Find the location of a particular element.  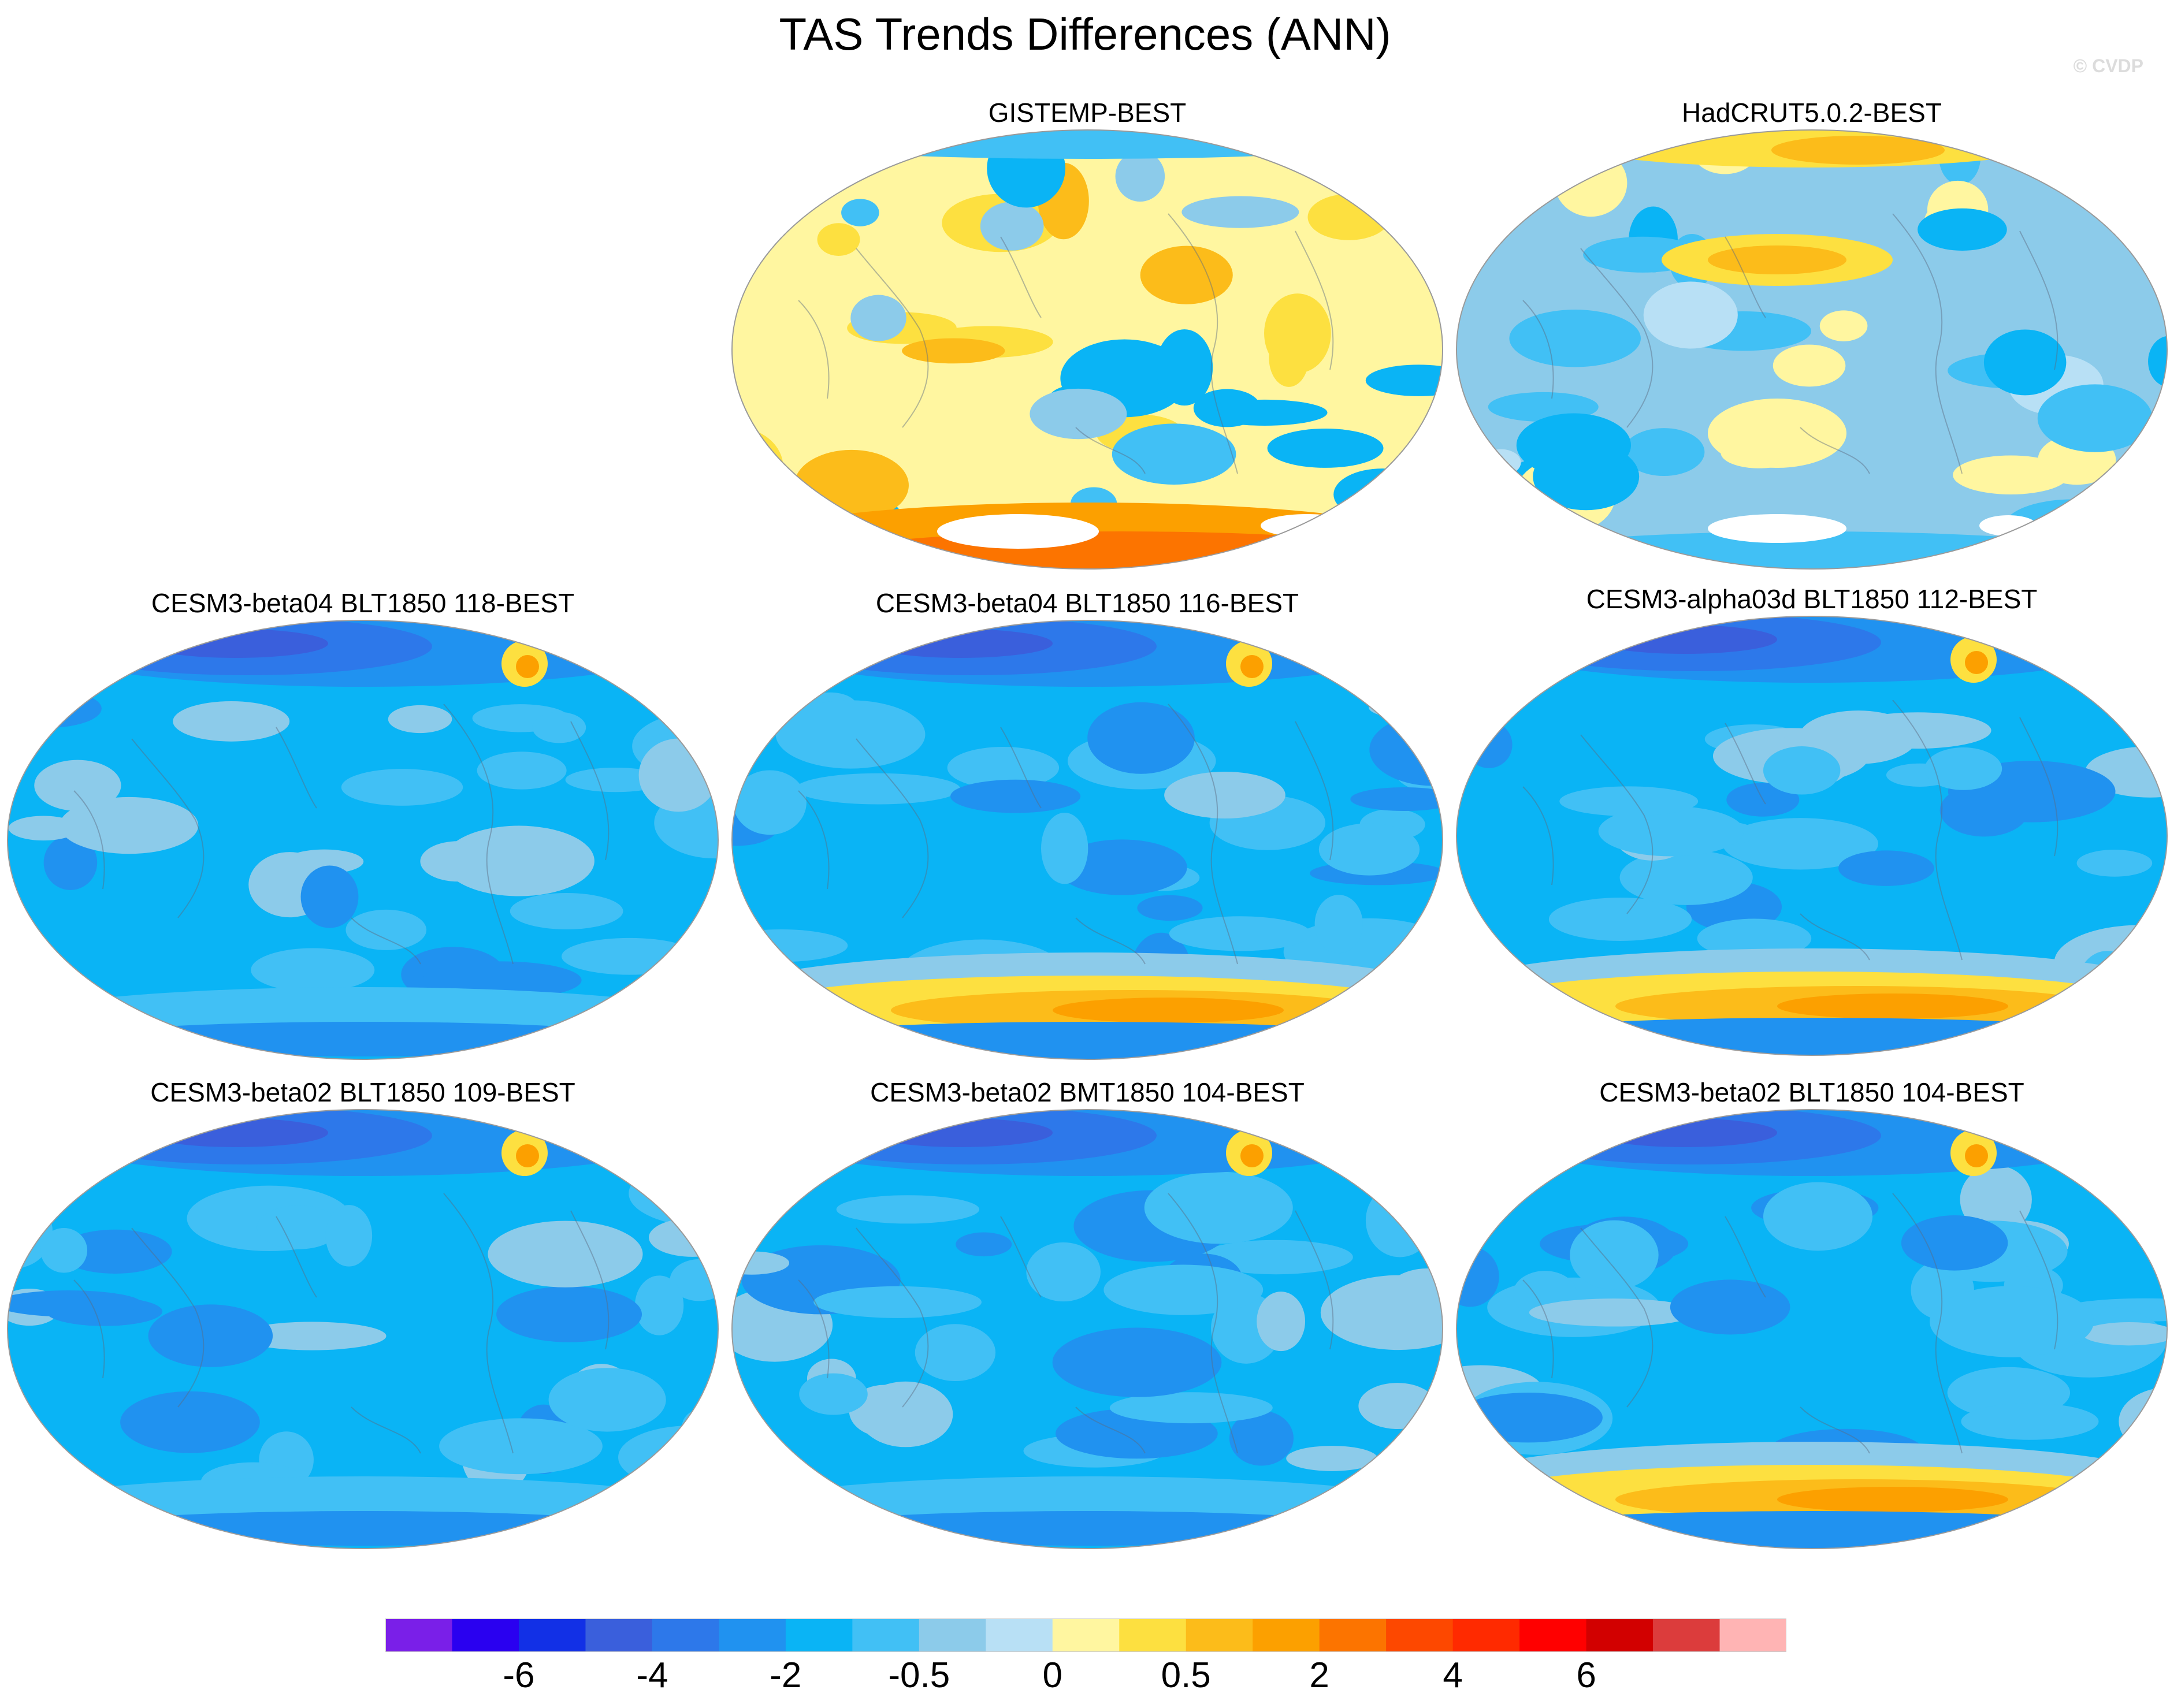

panel-title: CESM3-beta04 BLT1850 118-BEST is located at coordinates (363, 603).